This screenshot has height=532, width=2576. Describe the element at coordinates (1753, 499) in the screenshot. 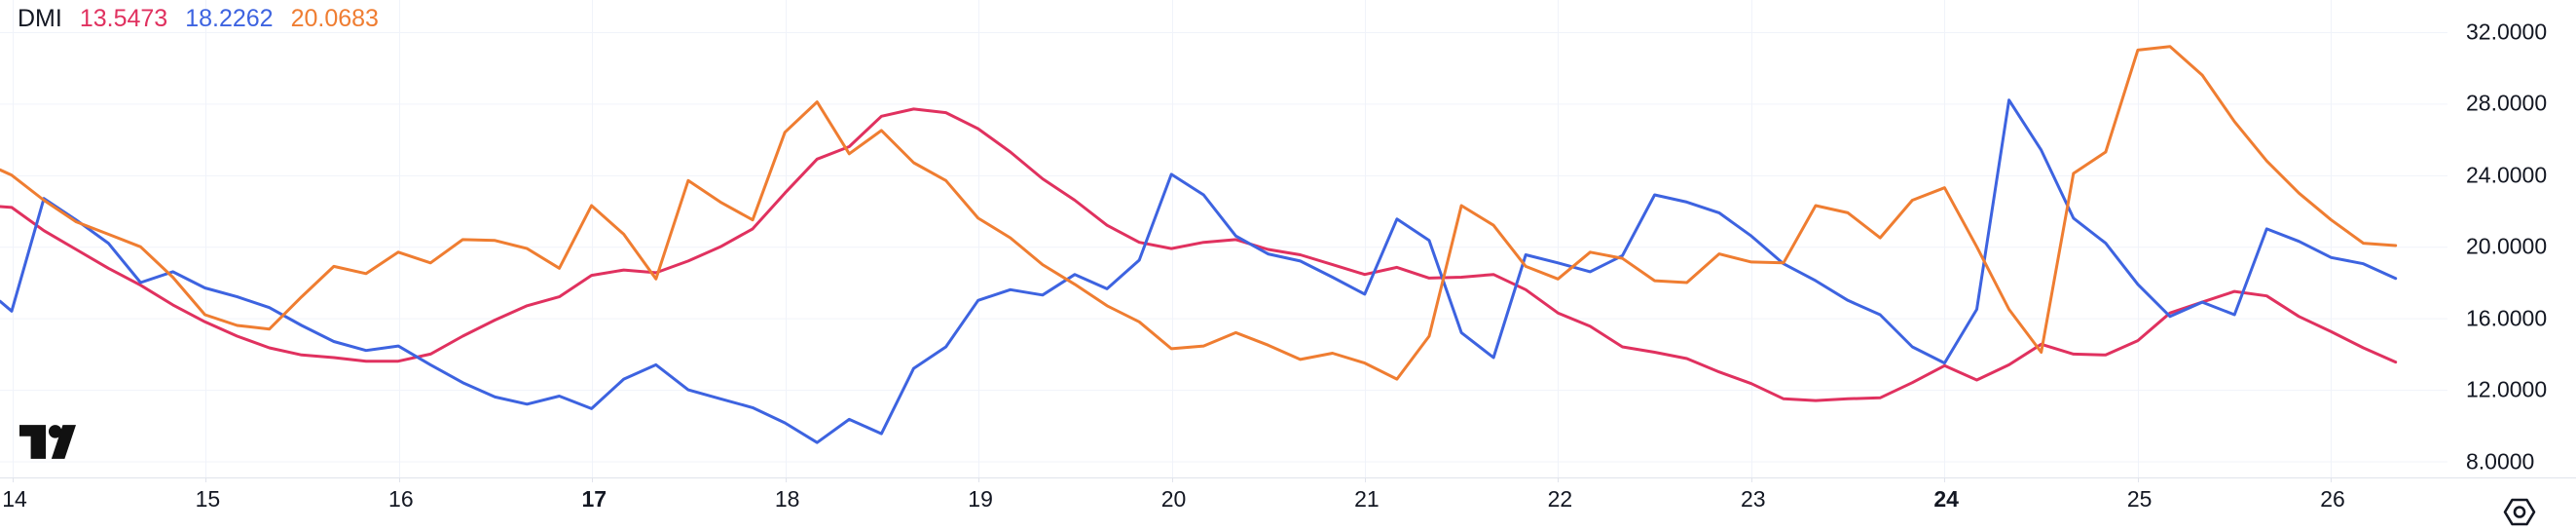

I see `time-axis-label: 23` at that location.